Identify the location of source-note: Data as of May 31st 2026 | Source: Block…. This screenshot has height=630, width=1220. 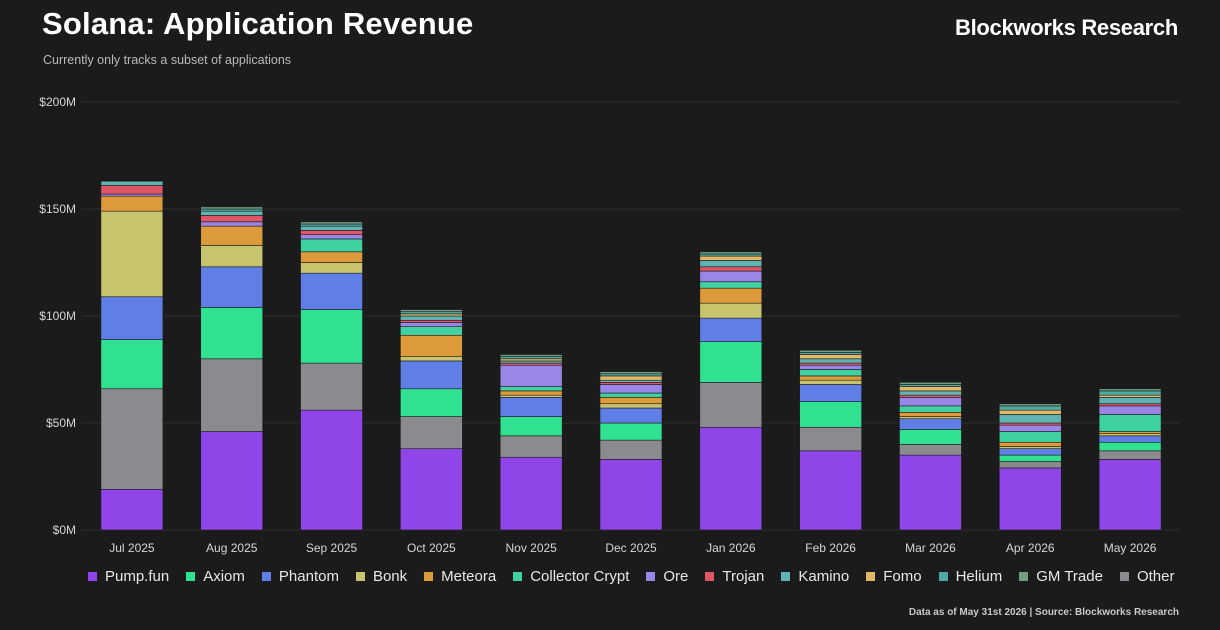
(1043, 612).